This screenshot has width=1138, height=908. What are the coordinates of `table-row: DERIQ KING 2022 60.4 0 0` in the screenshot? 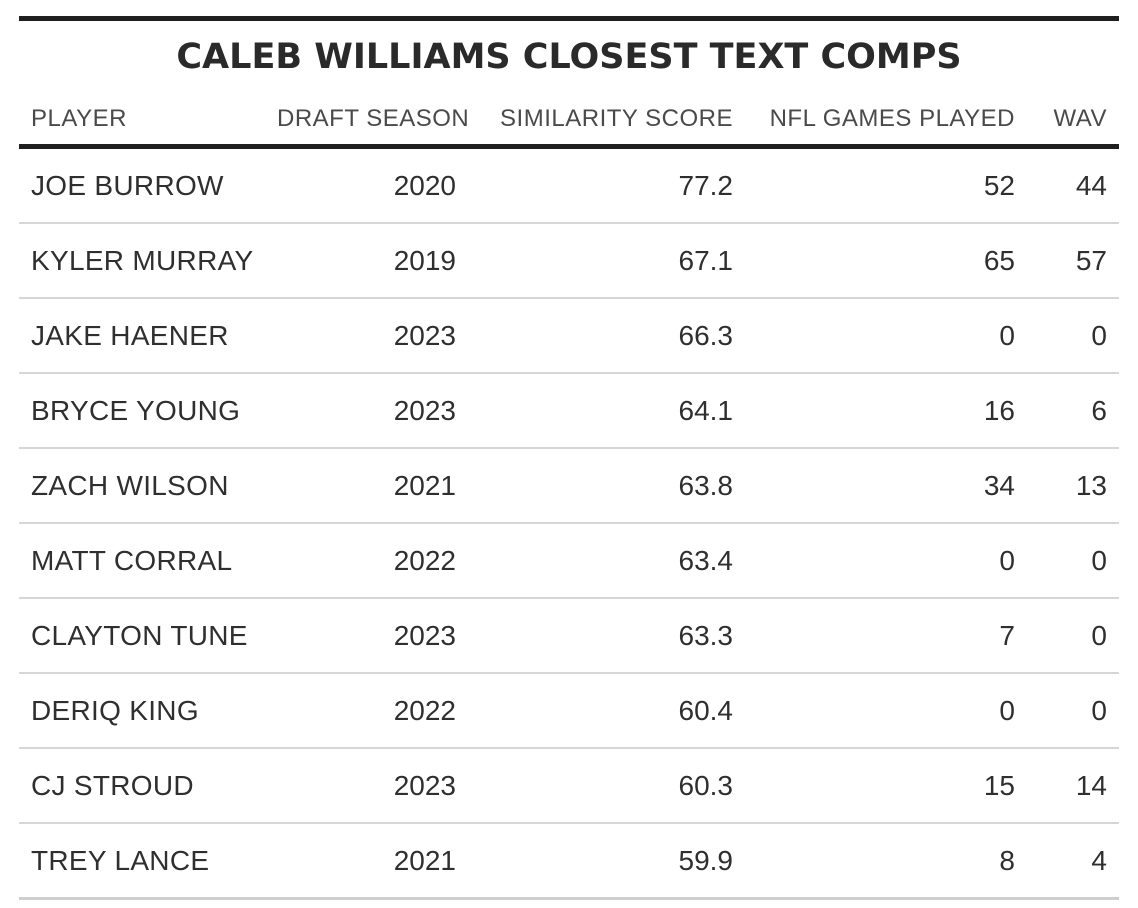 It's located at (569, 711).